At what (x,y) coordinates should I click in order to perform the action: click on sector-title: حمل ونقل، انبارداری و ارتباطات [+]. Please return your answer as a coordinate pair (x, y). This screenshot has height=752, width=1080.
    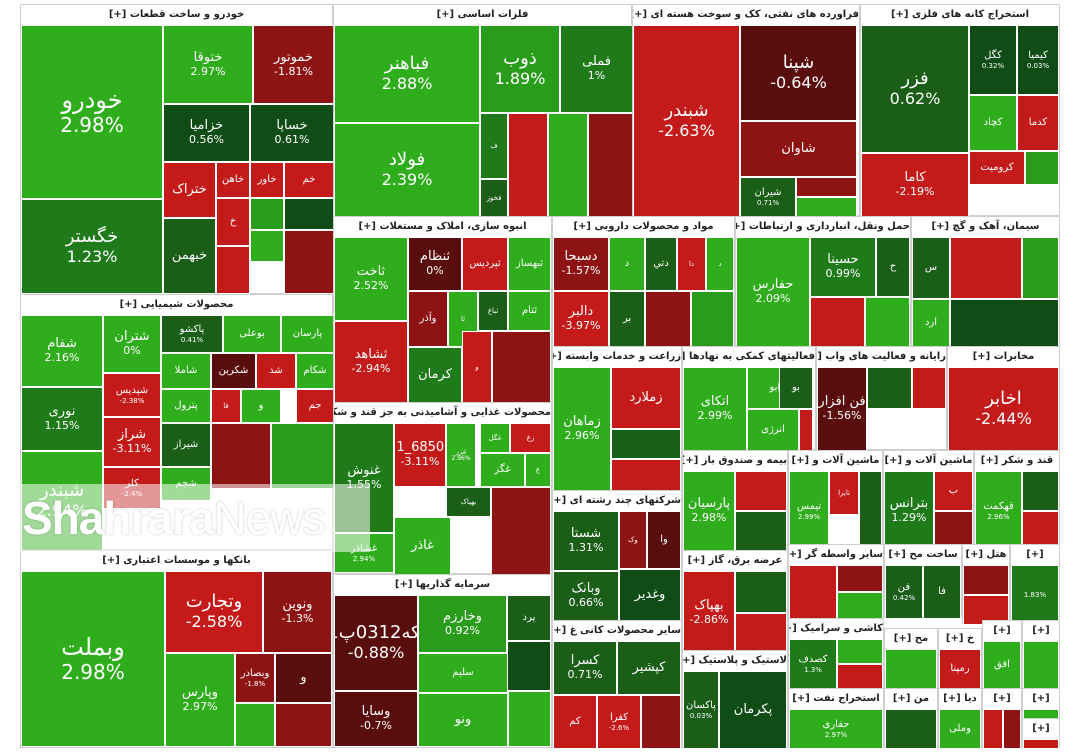
    Looking at the image, I should click on (823, 227).